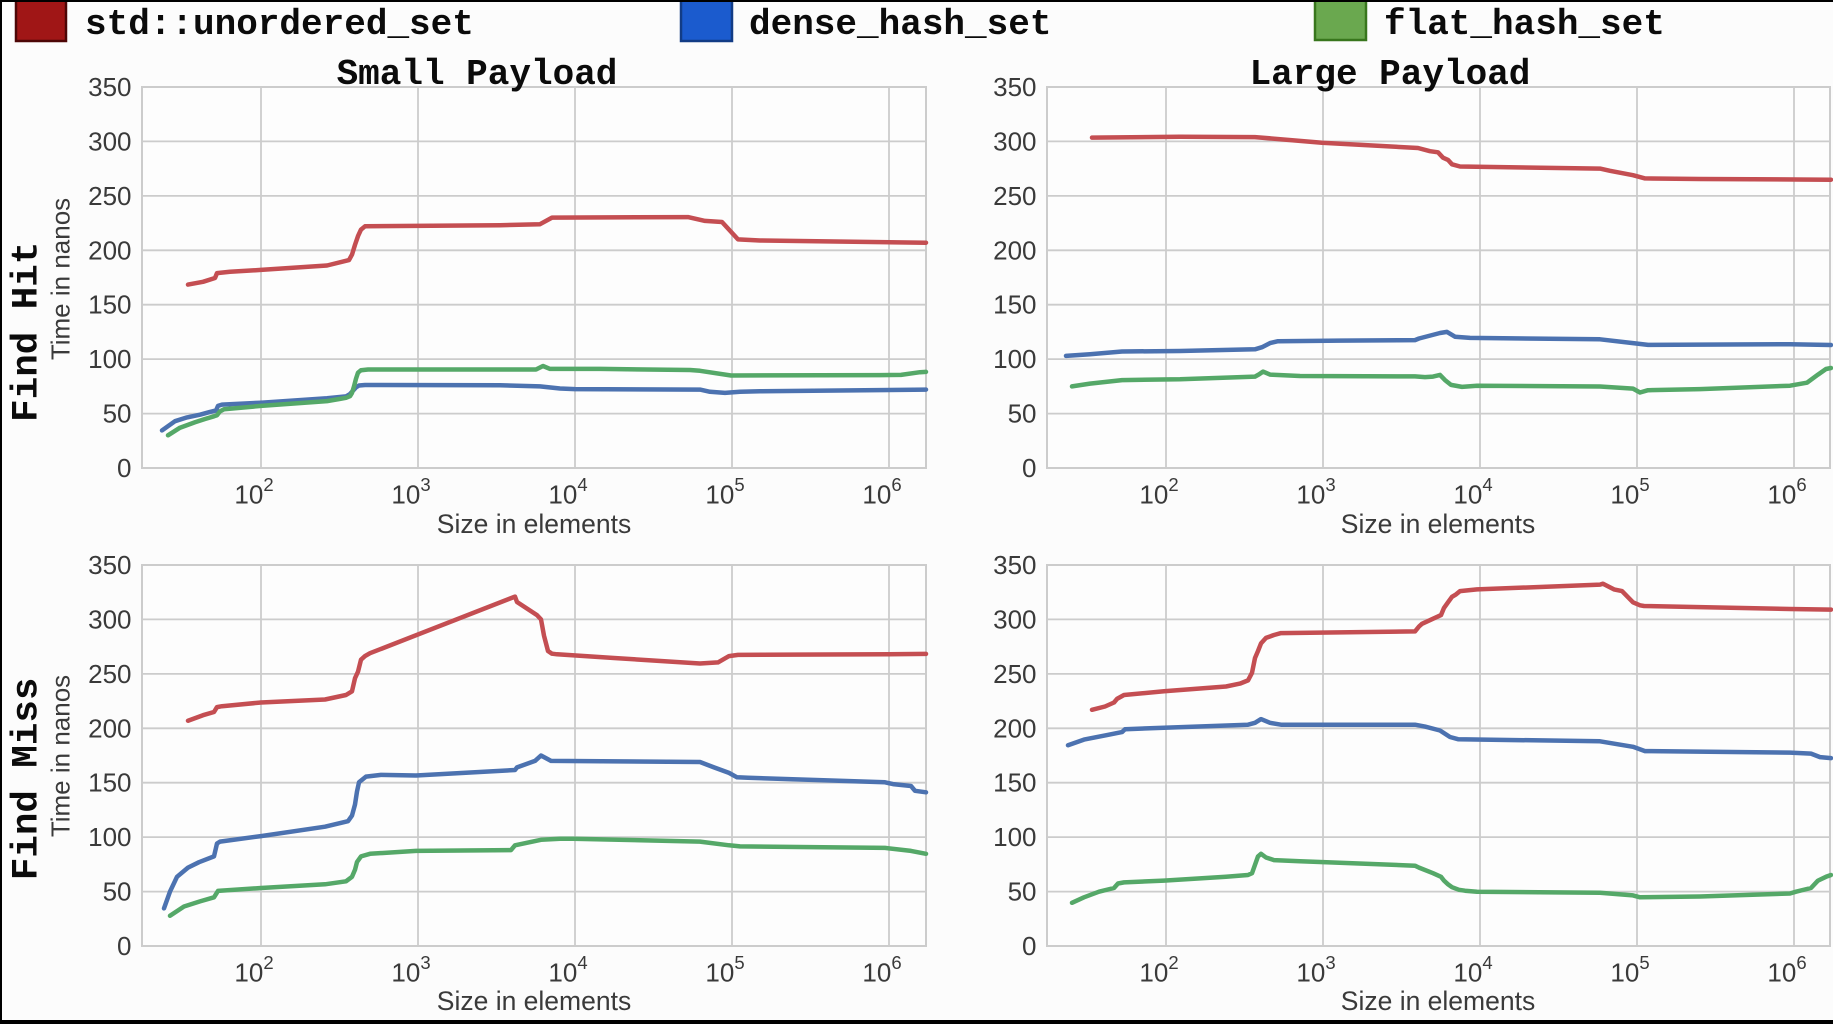 The height and width of the screenshot is (1024, 1833). I want to click on svg-text: Find Hit, so click(27, 332).